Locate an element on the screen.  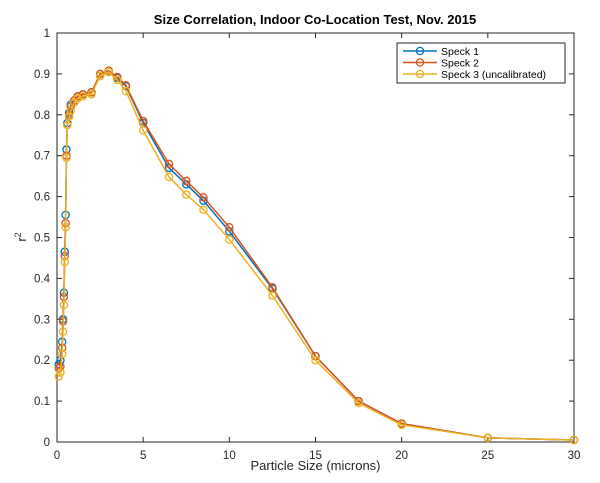
y-tick-label: 0.6 is located at coordinates (42, 198).